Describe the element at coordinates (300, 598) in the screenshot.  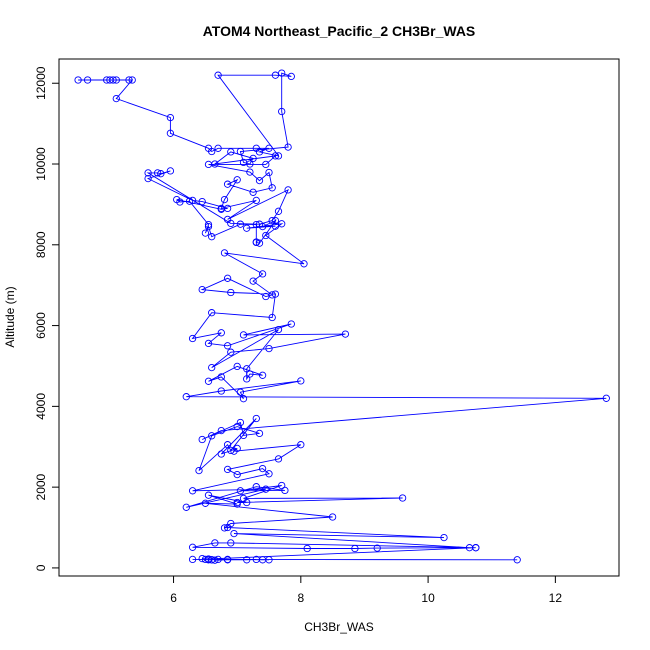
I see `x-tick-label: 8` at that location.